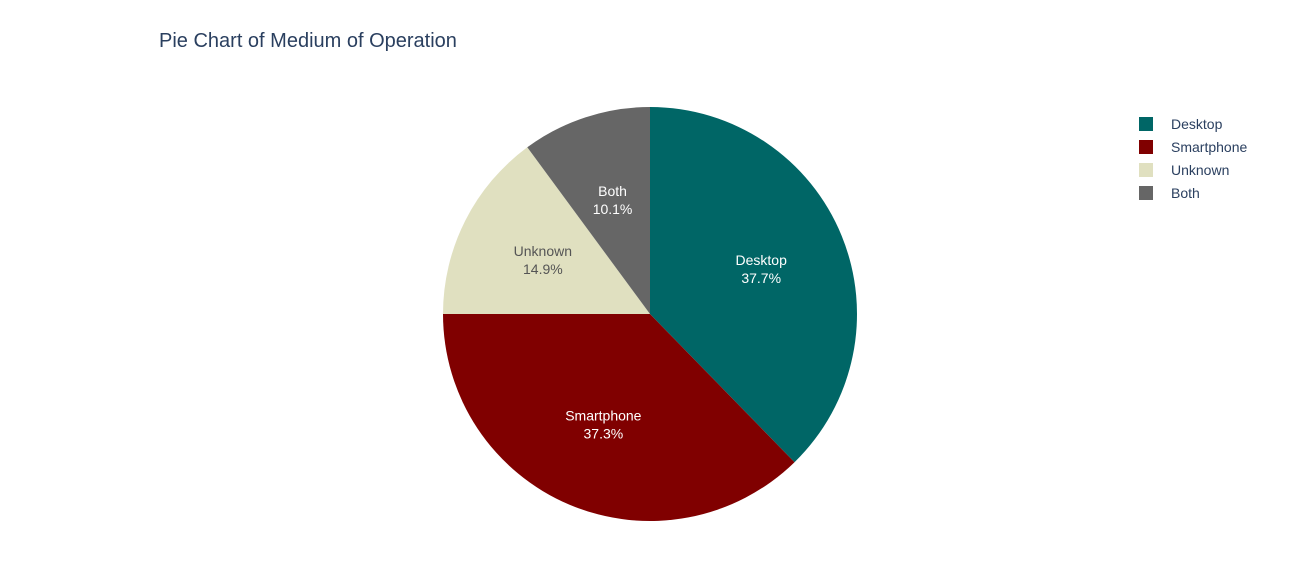 This screenshot has width=1306, height=568. I want to click on slice-label-unknown: Unknown, so click(543, 251).